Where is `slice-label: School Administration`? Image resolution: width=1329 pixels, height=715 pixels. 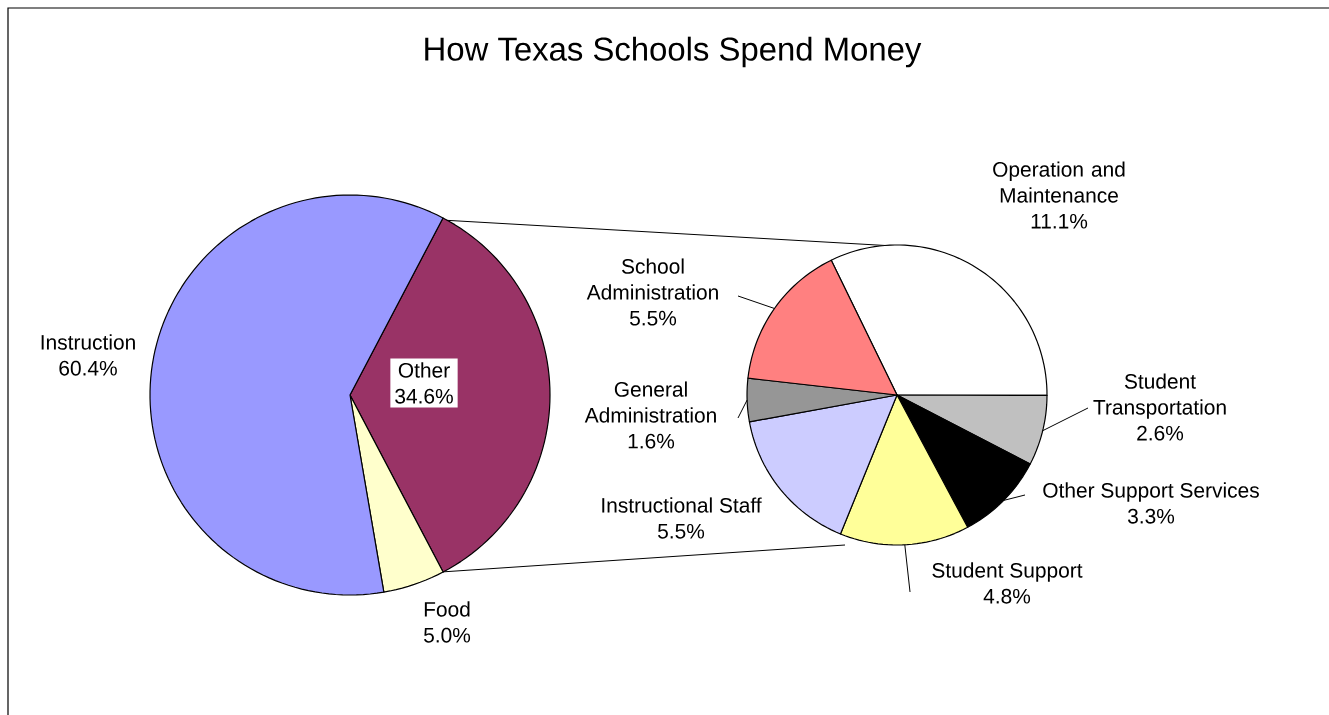
slice-label: School Administration is located at coordinates (652, 279).